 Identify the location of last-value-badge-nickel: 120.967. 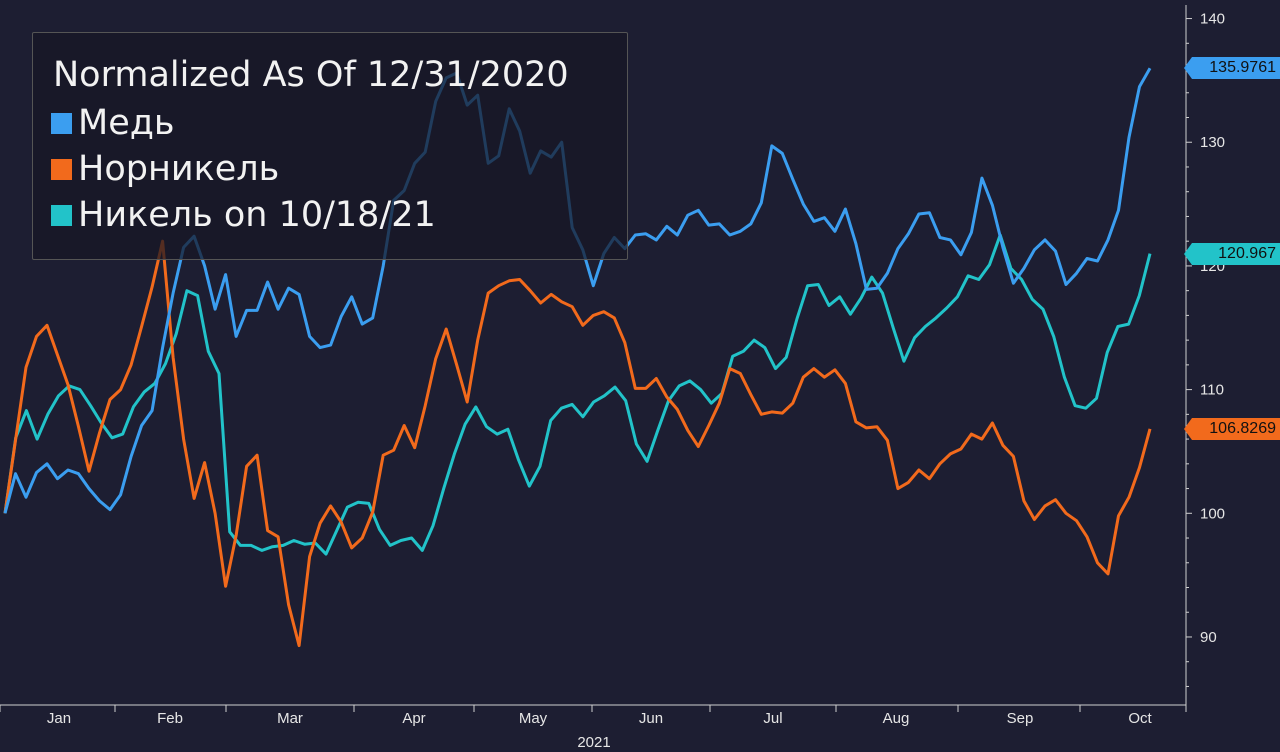
(1232, 253).